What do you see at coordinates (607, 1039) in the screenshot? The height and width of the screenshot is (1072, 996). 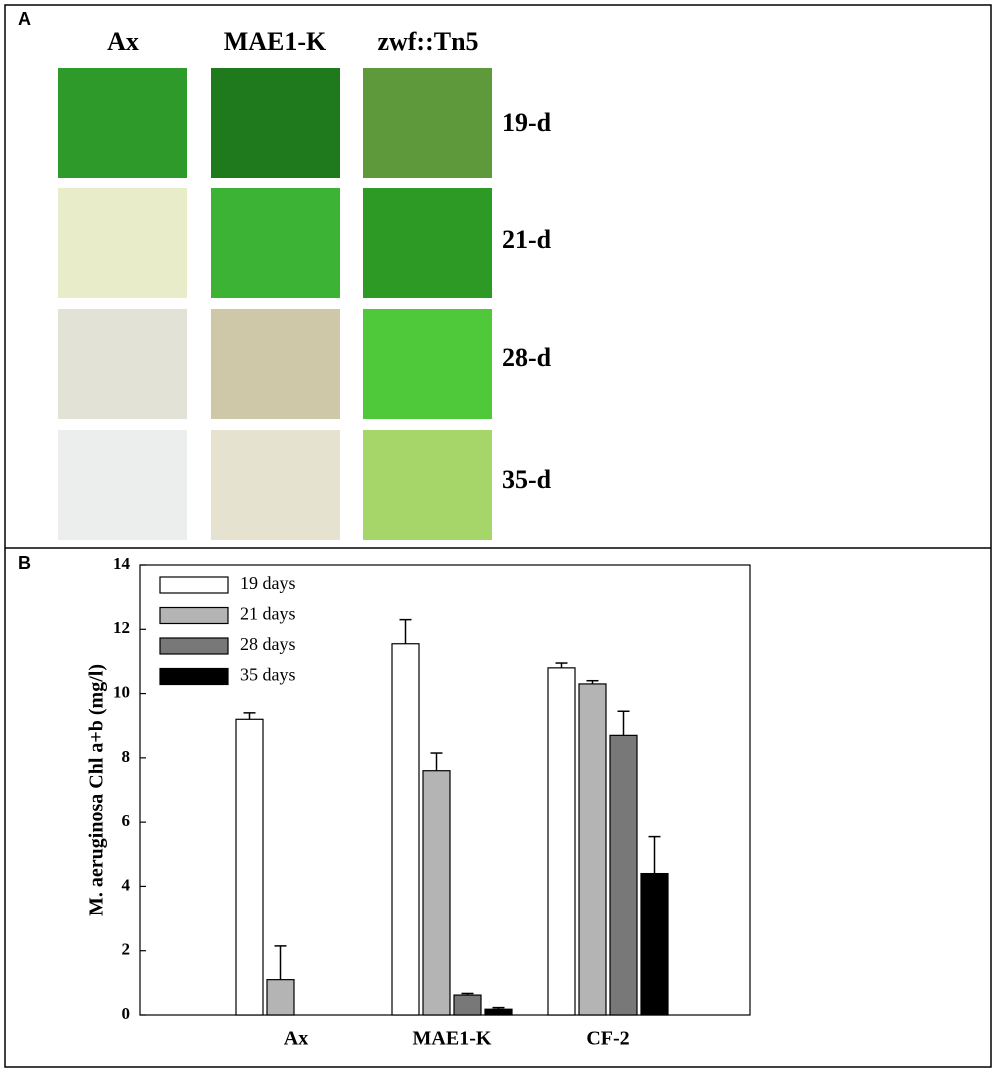 I see `x-tick-label: CF-2` at bounding box center [607, 1039].